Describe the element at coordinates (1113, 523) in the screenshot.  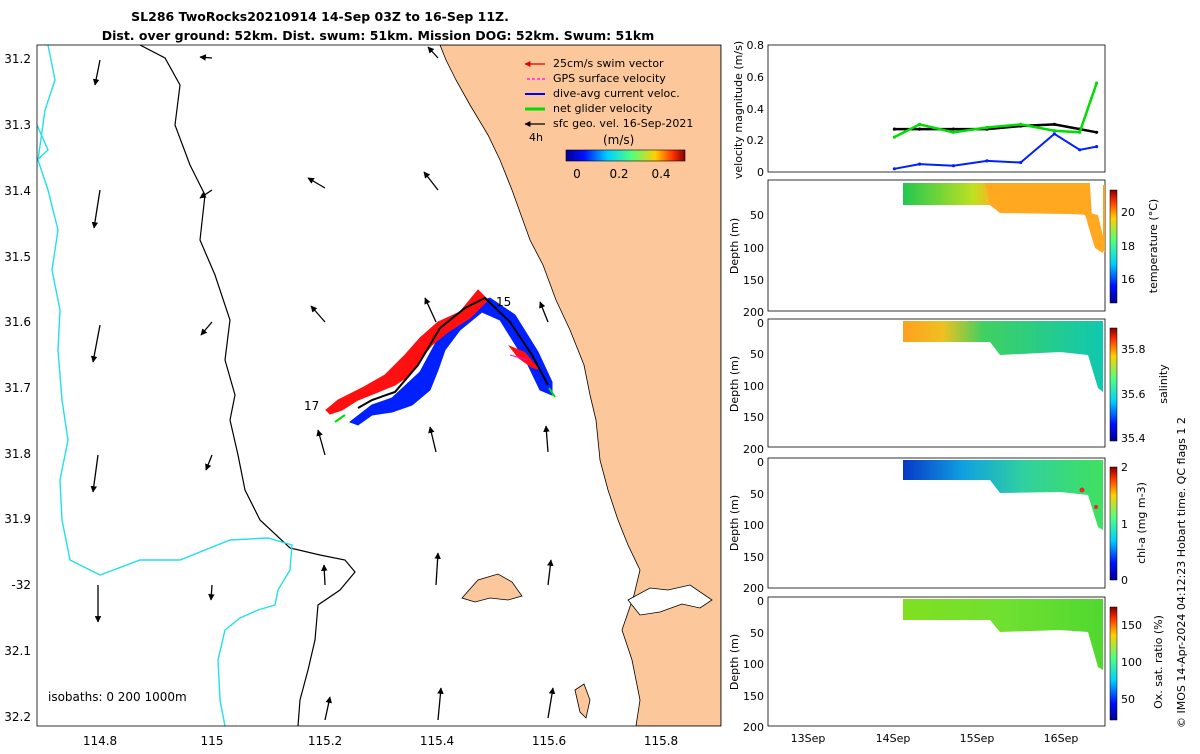
I see `chla-colorbar` at that location.